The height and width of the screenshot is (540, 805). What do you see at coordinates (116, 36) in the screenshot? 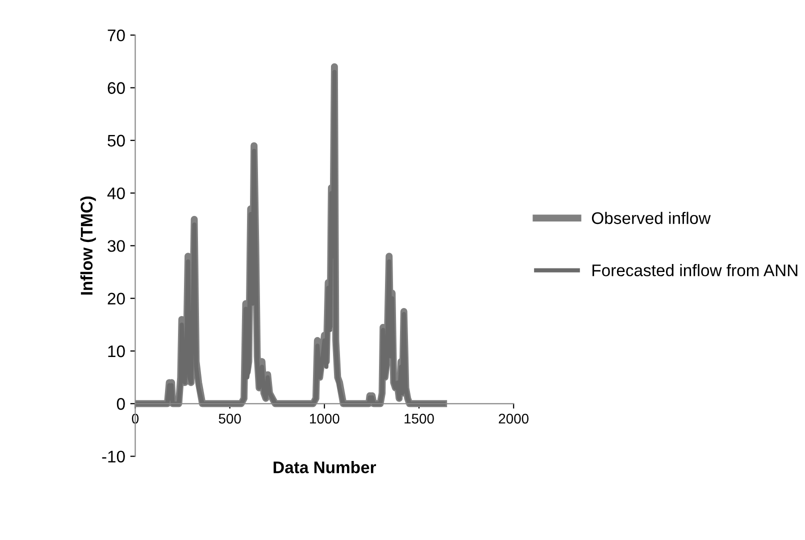
I see `y-tick-label: 70` at bounding box center [116, 36].